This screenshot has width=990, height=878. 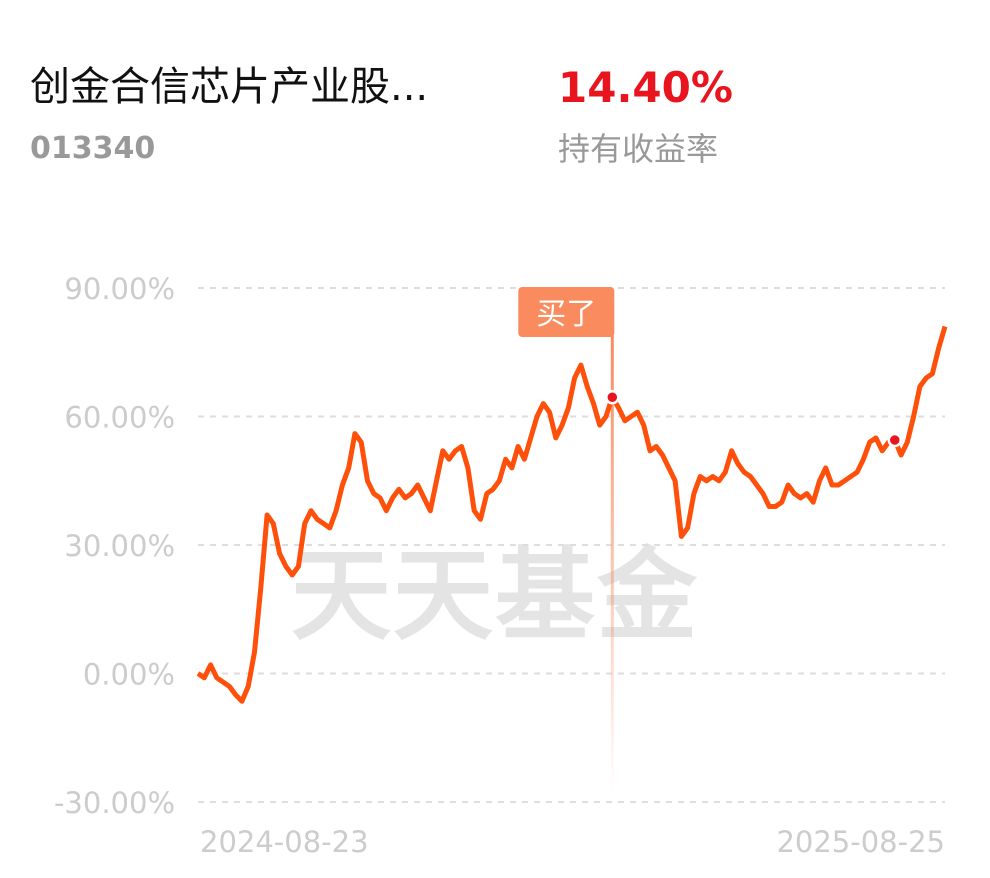 I want to click on y-tick-label: 30.00%, so click(x=119, y=546).